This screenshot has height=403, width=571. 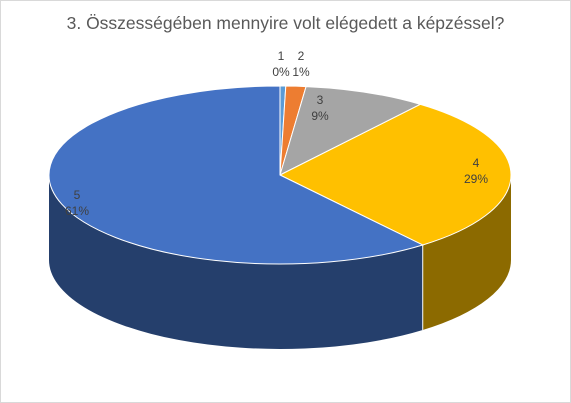 What do you see at coordinates (476, 171) in the screenshot?
I see `data-label-4: 4 29%` at bounding box center [476, 171].